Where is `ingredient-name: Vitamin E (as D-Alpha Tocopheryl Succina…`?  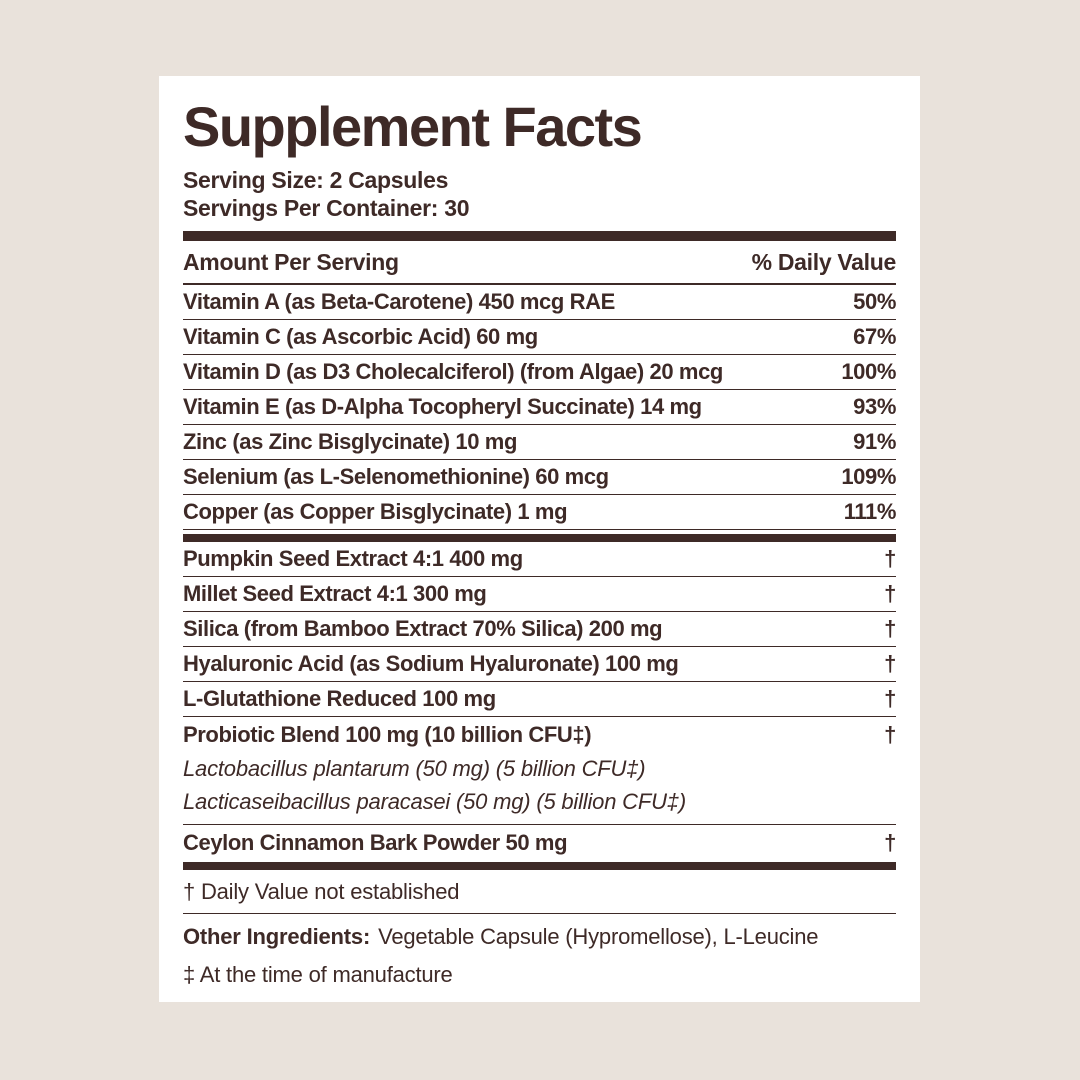
ingredient-name: Vitamin E (as D-Alpha Tocopheryl Succina… is located at coordinates (442, 406).